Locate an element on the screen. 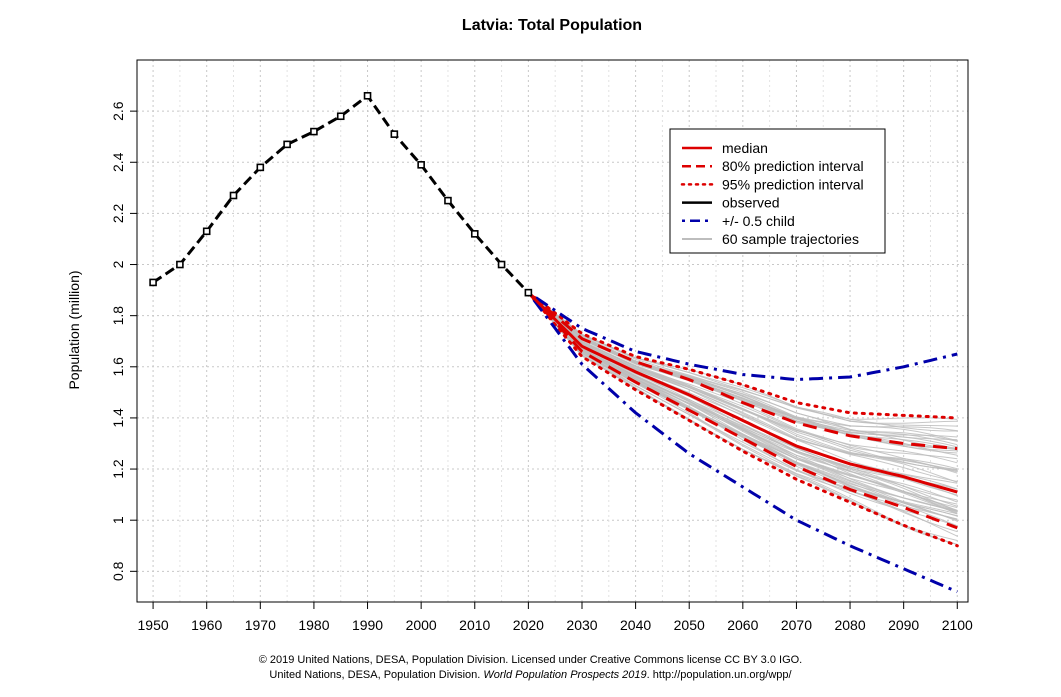 The width and height of the screenshot is (1061, 697). pi95-upper-line is located at coordinates (742, 355).